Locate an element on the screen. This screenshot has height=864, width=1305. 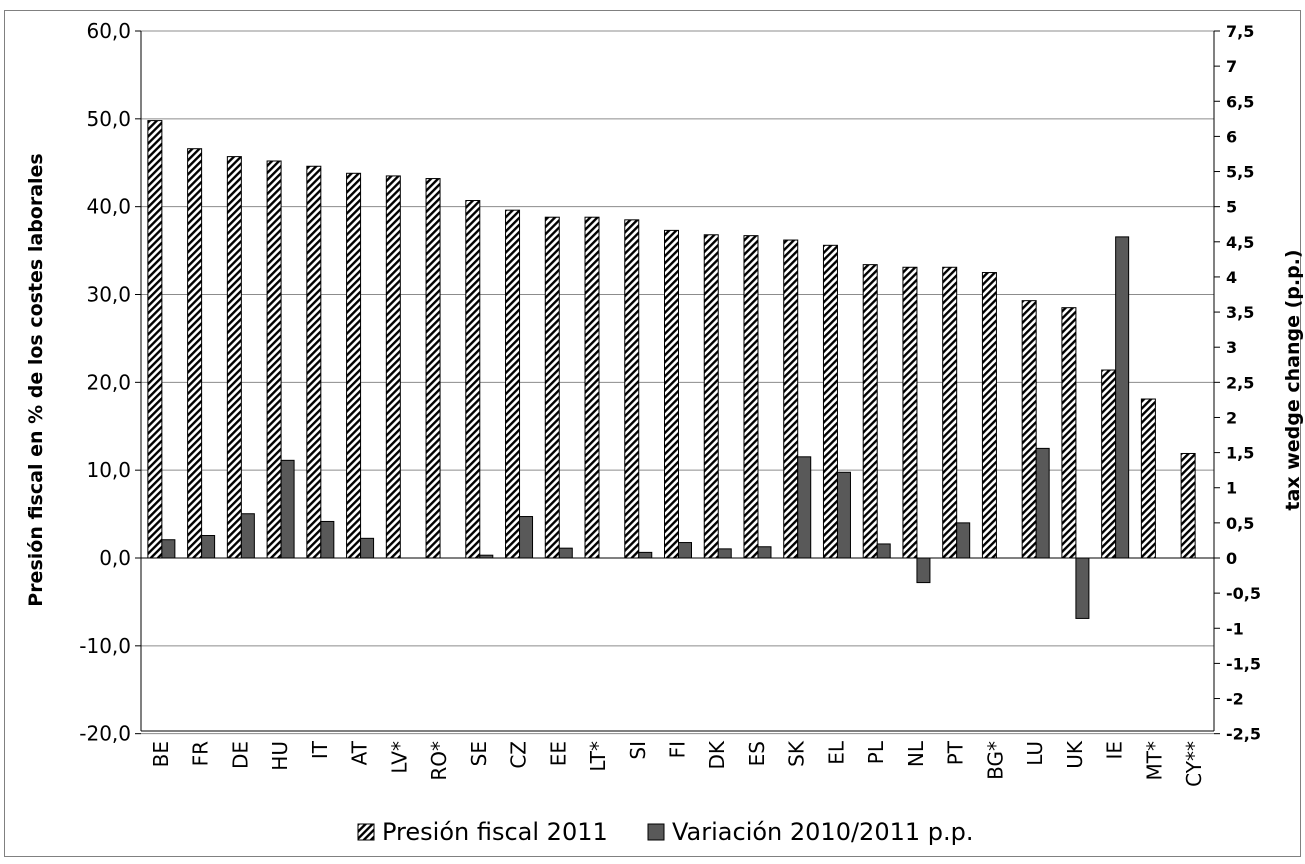
bar-variacion-LU is located at coordinates (1042, 503).